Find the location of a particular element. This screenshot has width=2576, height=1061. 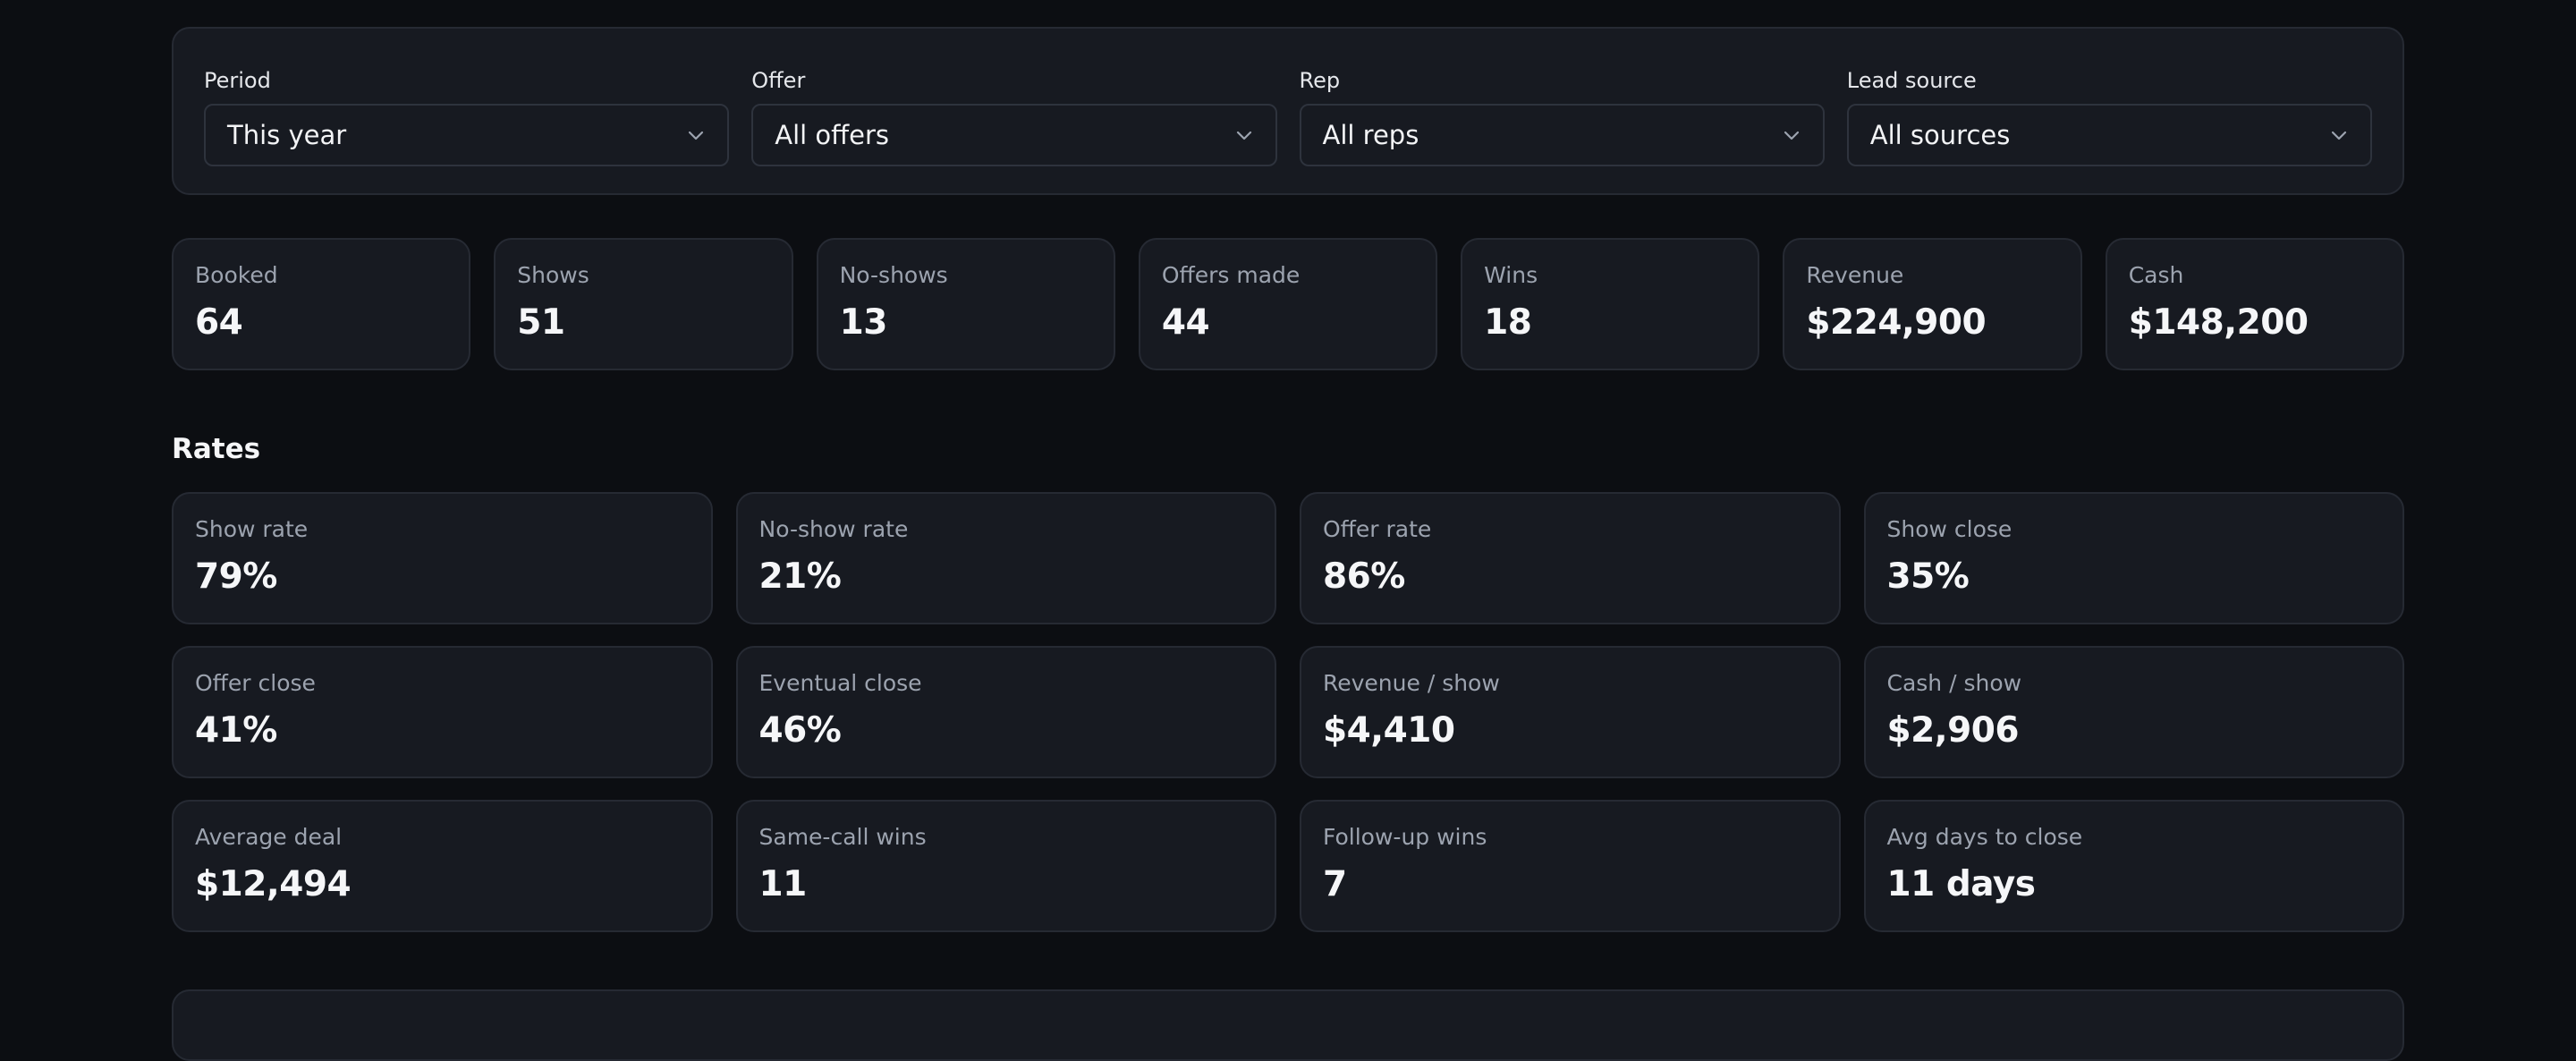

select-value: All offers is located at coordinates (832, 135).